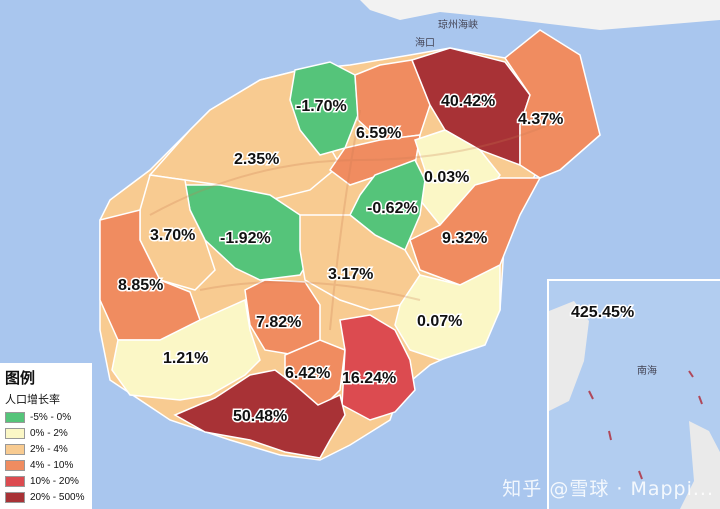 Image resolution: width=720 pixels, height=509 pixels. Describe the element at coordinates (540, 119) in the screenshot. I see `label-wenchang: 4.37%` at that location.